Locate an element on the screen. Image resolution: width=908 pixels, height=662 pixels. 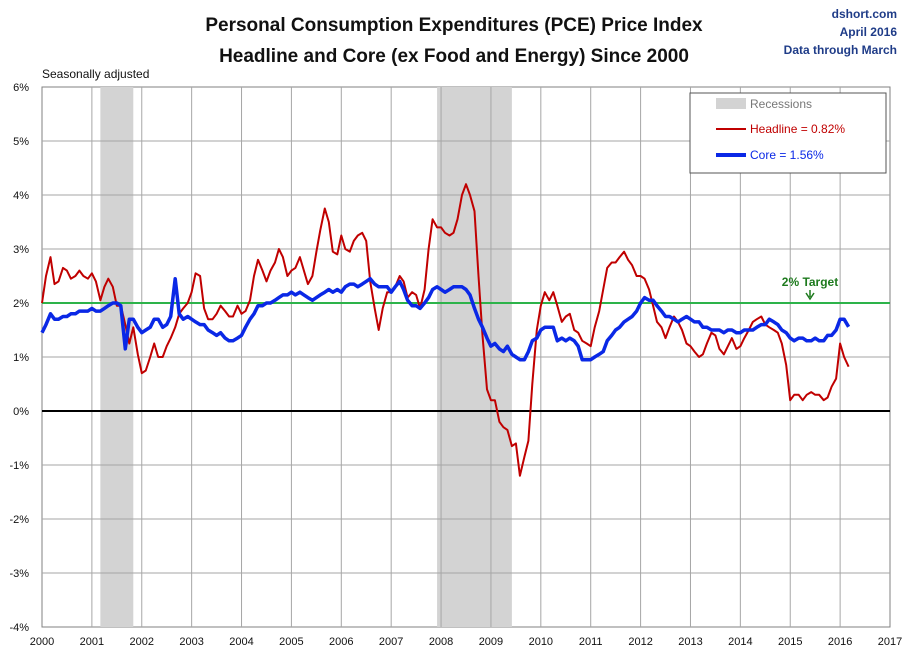
x-tick-label: 2017 is located at coordinates (890, 642).